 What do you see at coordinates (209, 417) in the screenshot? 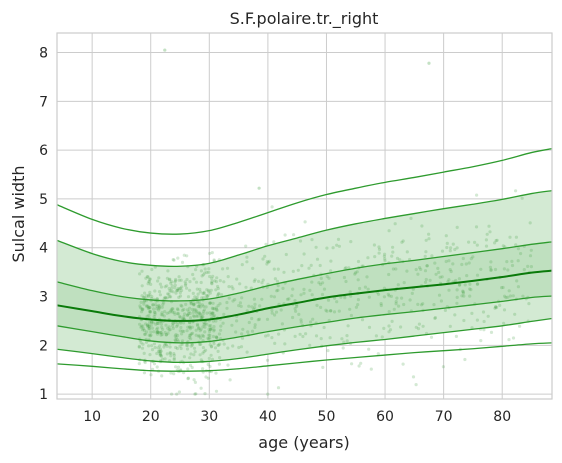
I see `x-tick-label: 30` at bounding box center [209, 417].